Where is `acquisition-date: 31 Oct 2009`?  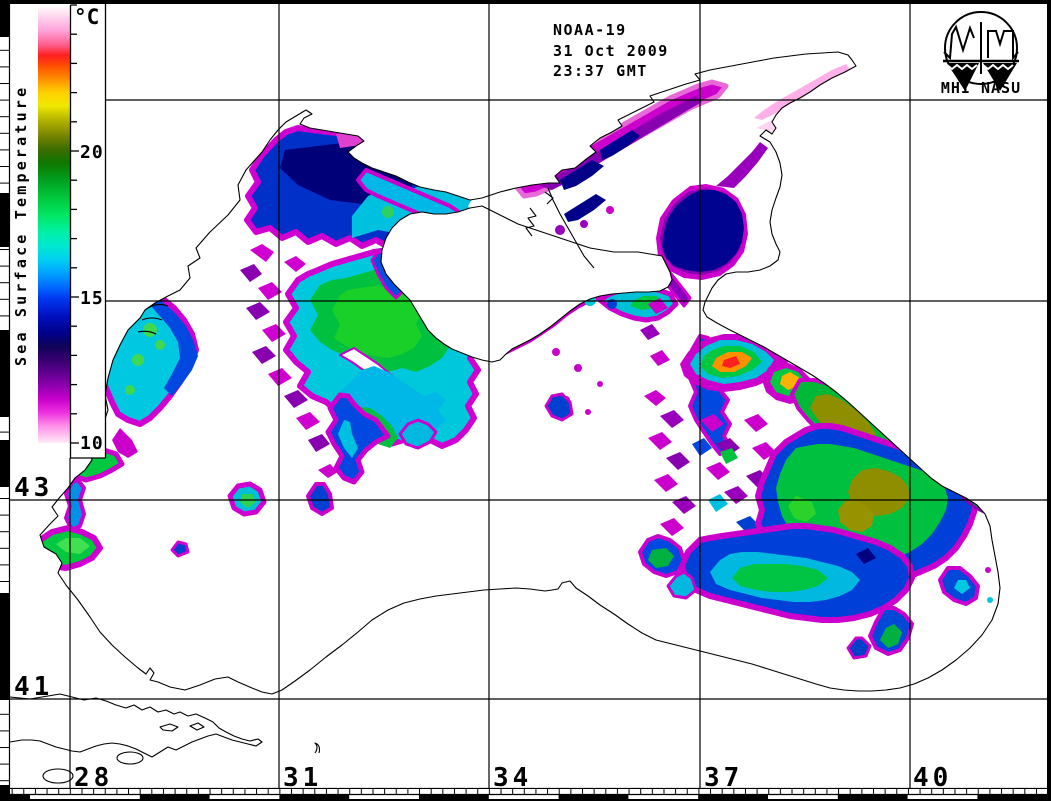
acquisition-date: 31 Oct 2009 is located at coordinates (611, 51).